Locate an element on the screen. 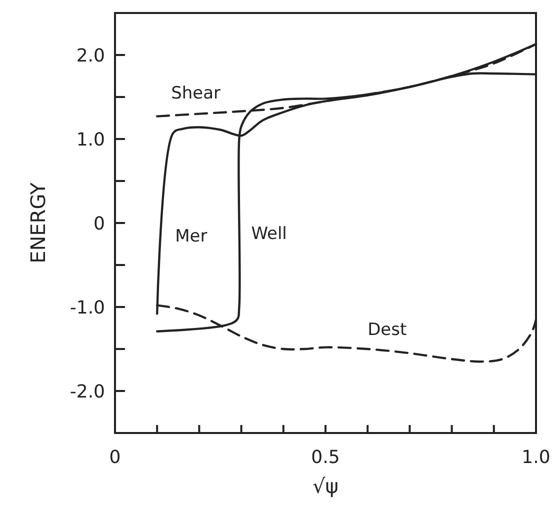  y-axis-title: ENERGY is located at coordinates (38, 223).